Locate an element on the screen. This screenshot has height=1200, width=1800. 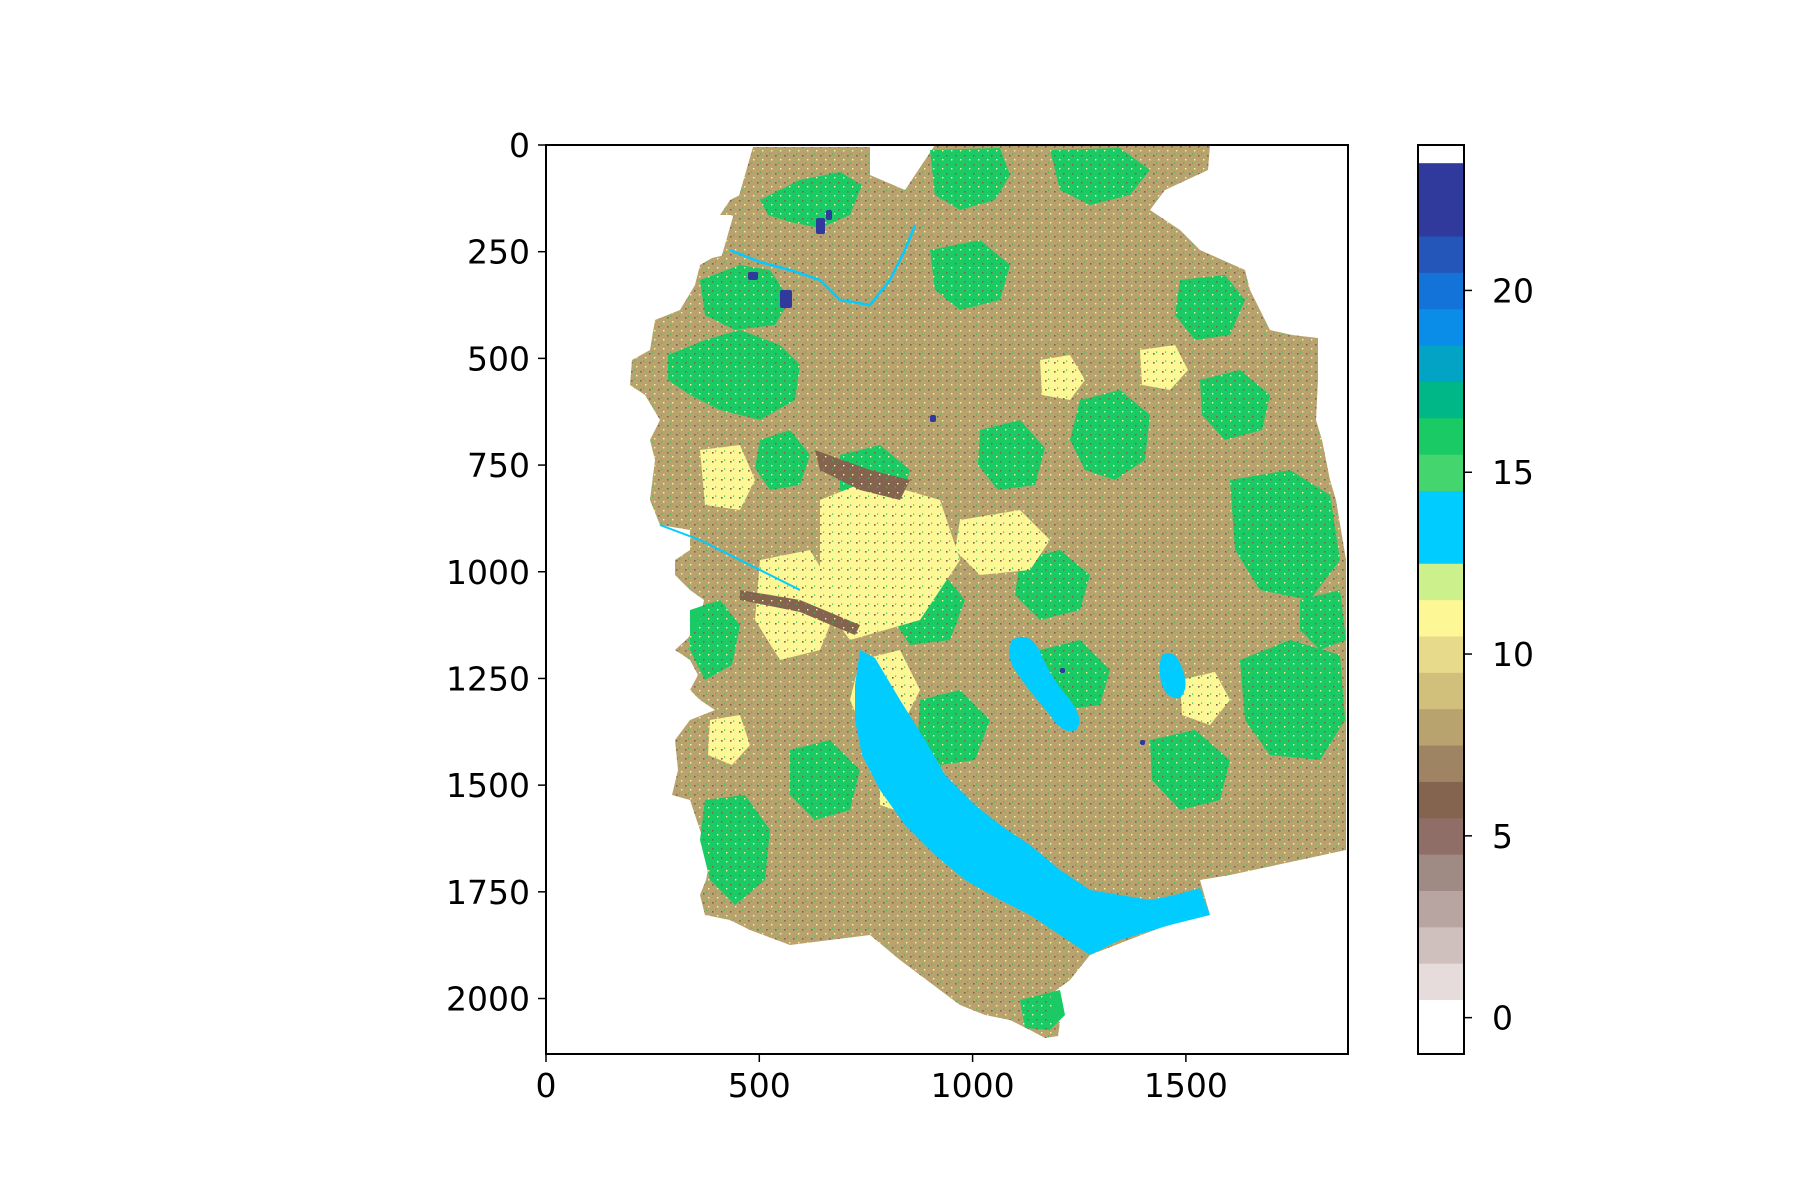
y-tick-label: 500 is located at coordinates (498, 358).